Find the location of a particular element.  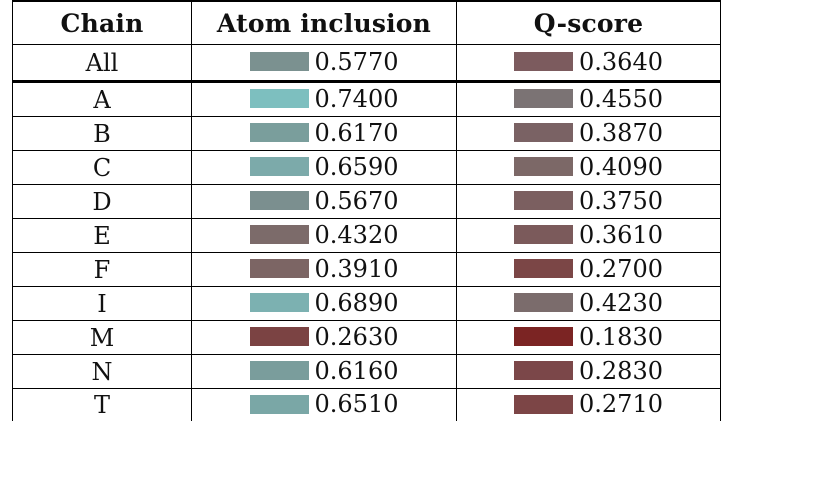

qscore-value: 0.2710 is located at coordinates (621, 404).